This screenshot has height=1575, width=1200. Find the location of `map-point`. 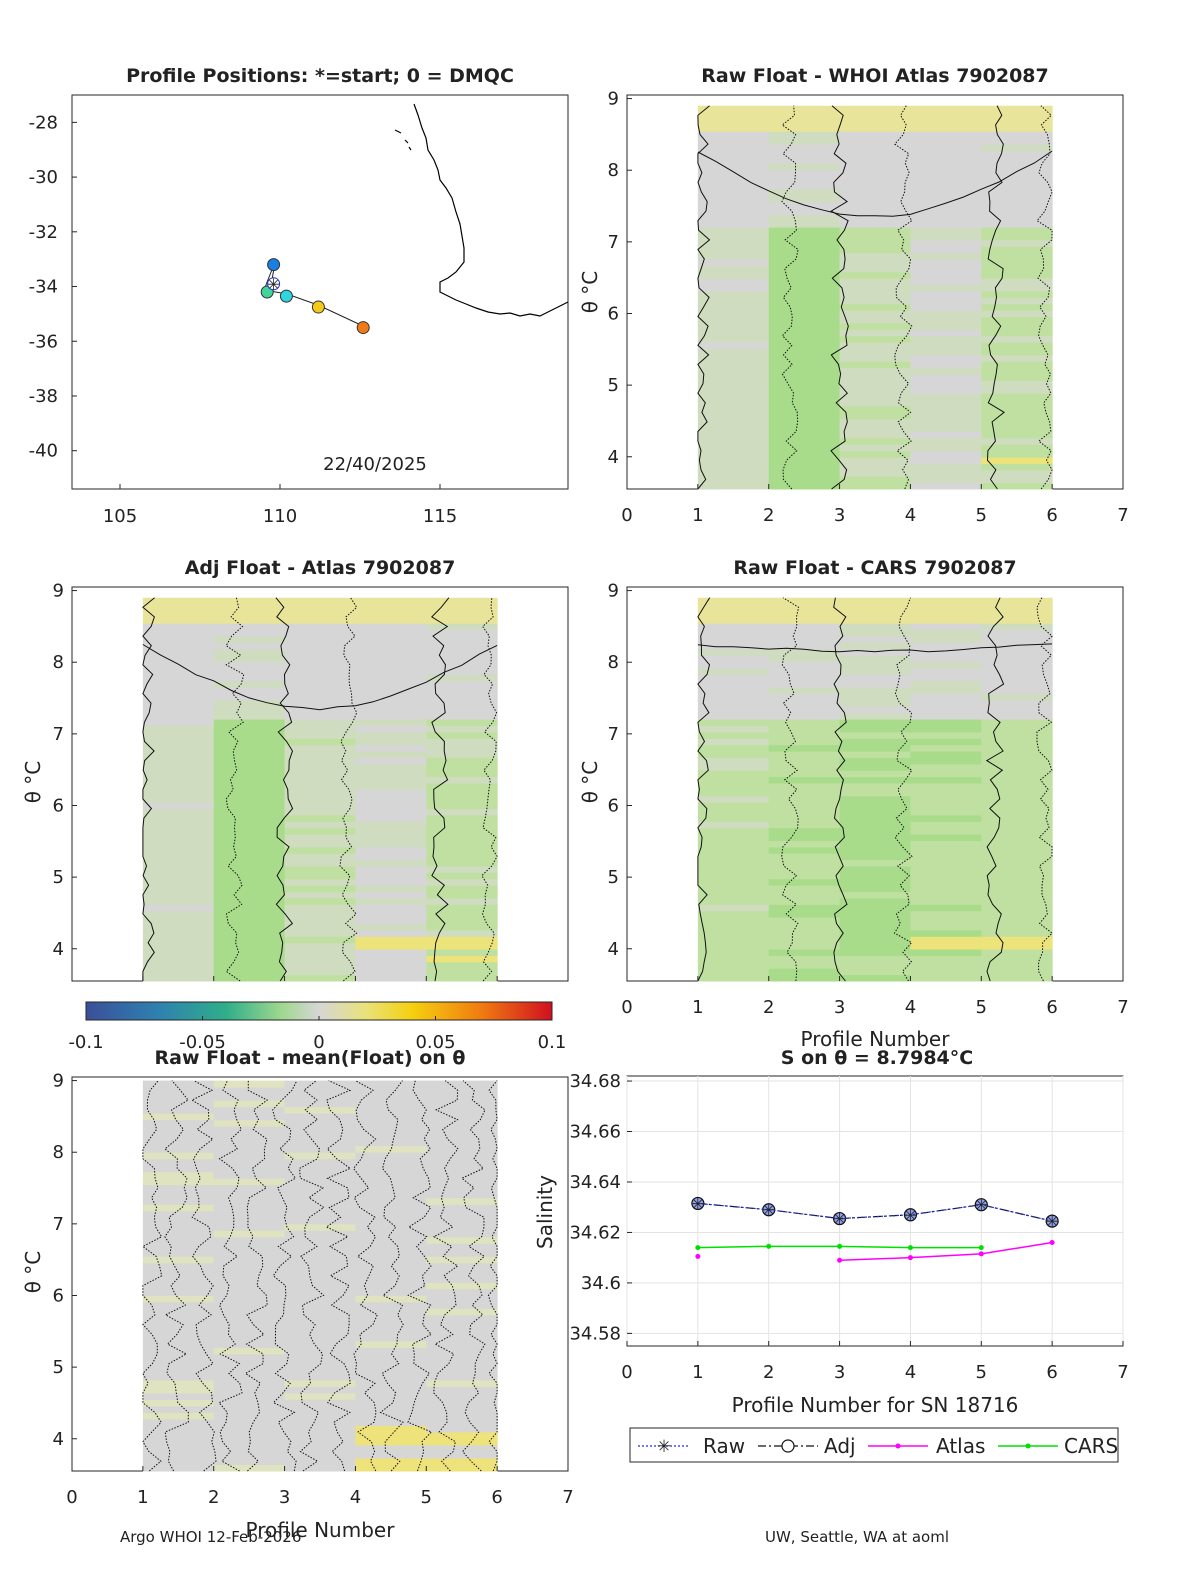

map-point is located at coordinates (274, 265).